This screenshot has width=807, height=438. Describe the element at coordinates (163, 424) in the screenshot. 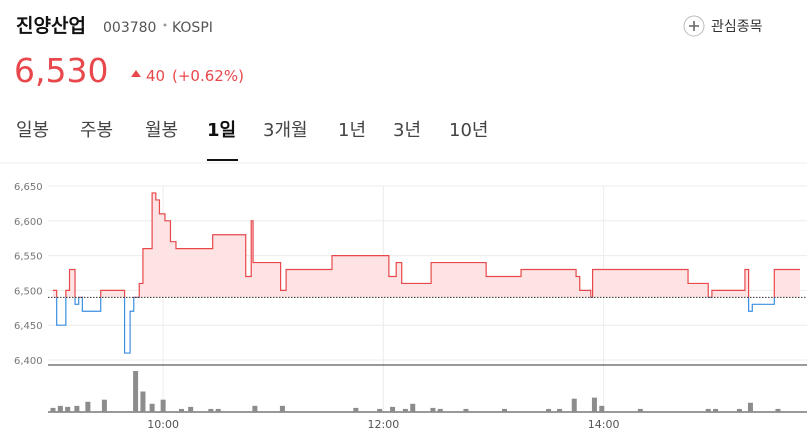

I see `x-tick-label: 10:00` at that location.